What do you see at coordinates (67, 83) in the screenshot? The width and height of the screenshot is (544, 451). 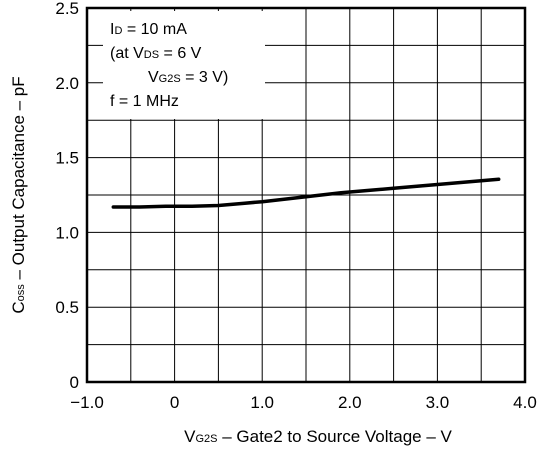 I see `y-tick-label: 2.0` at bounding box center [67, 83].